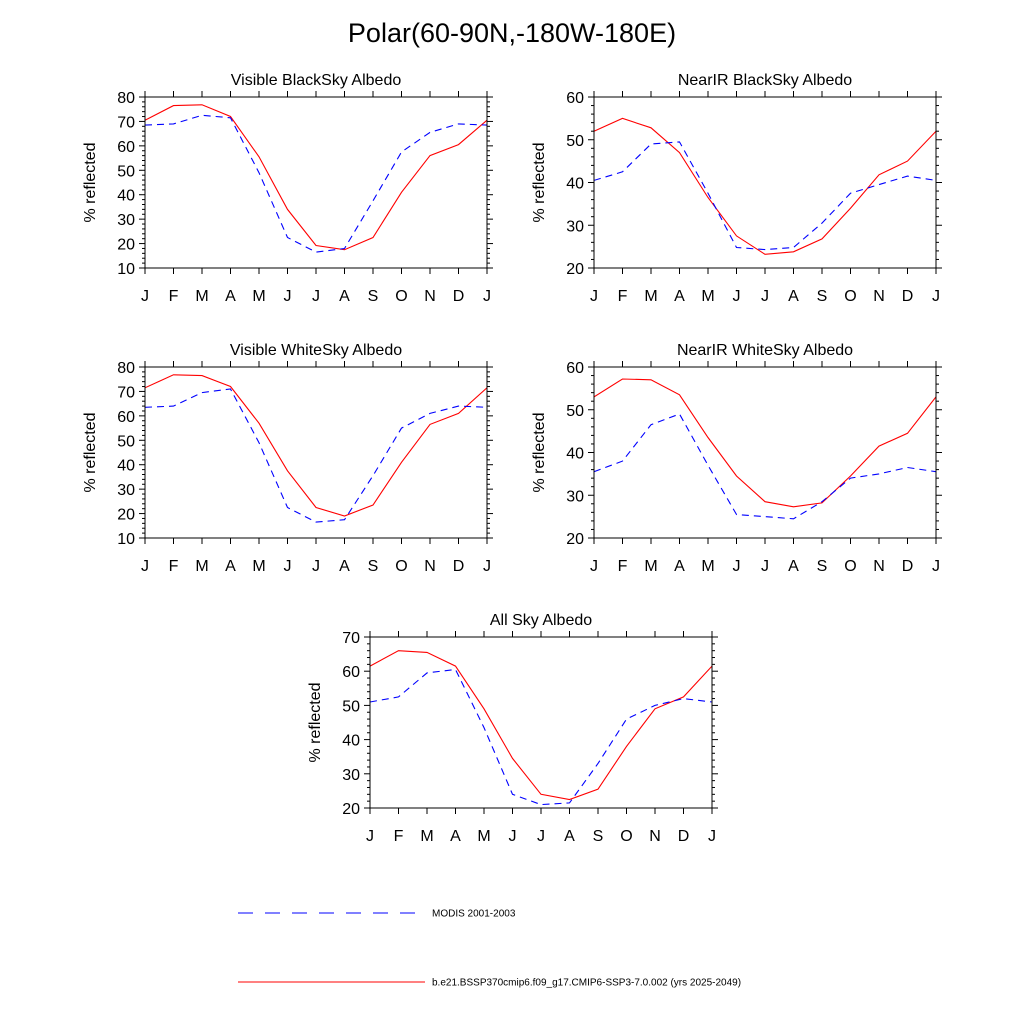  What do you see at coordinates (377, 914) in the screenshot?
I see `legend-item-obs: MODIS 2001-2003` at bounding box center [377, 914].